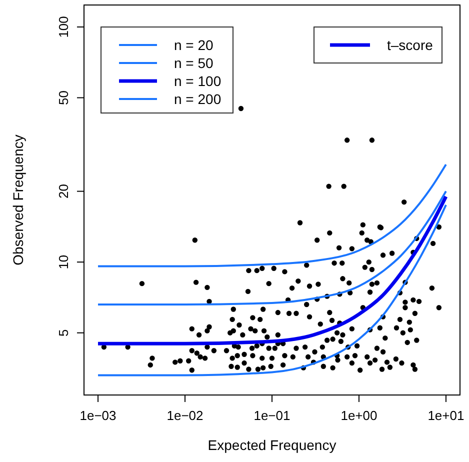 The width and height of the screenshot is (469, 462). What do you see at coordinates (359, 415) in the screenshot?
I see `x-tick-label: 1e+00` at bounding box center [359, 415].